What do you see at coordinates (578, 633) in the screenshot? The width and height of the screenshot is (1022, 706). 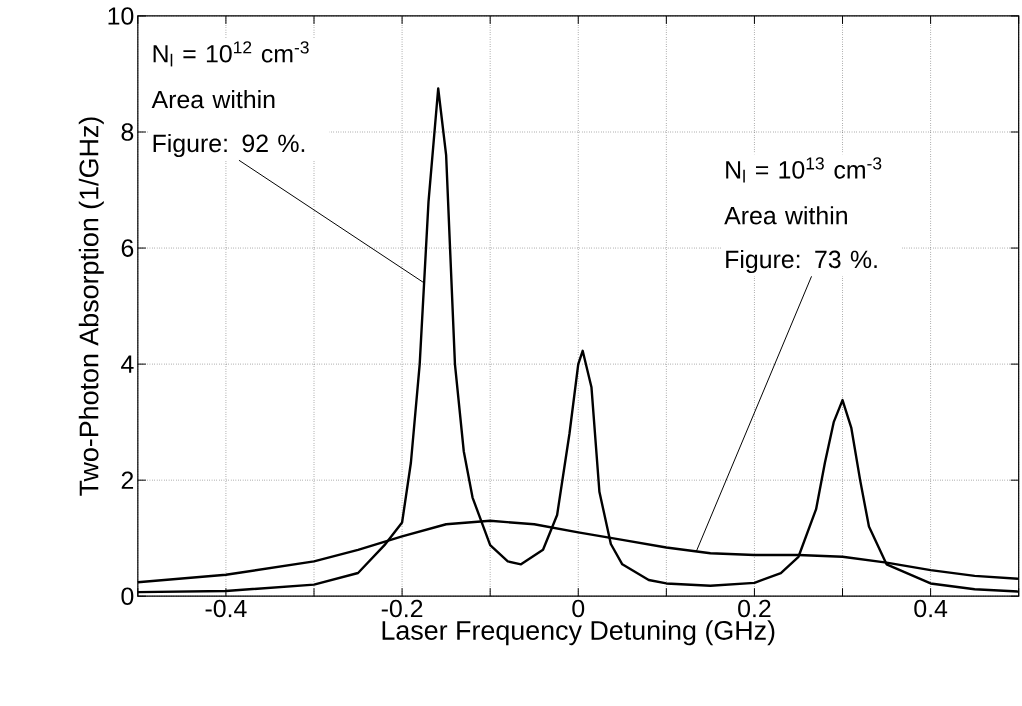 I see `x-axis-title: Laser Frequency Detuning (GHz)` at bounding box center [578, 633].